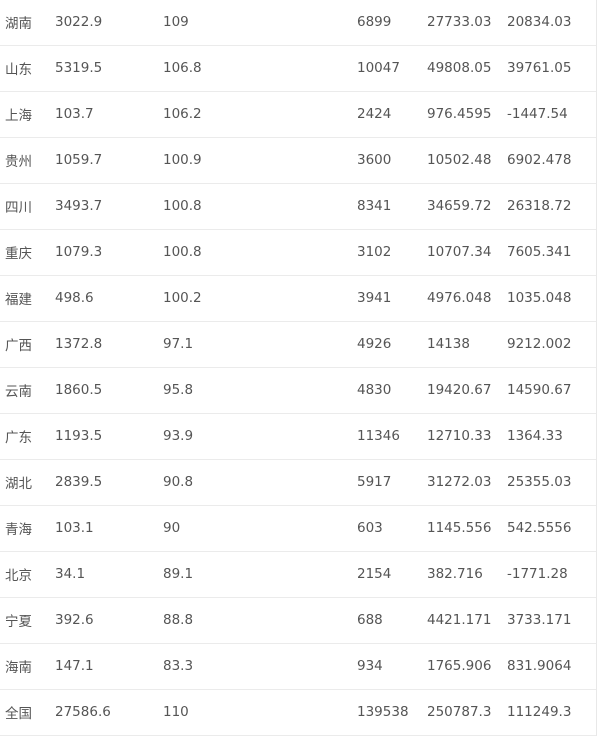 The image size is (601, 755). I want to click on value-cell-5: 1364.33, so click(549, 436).